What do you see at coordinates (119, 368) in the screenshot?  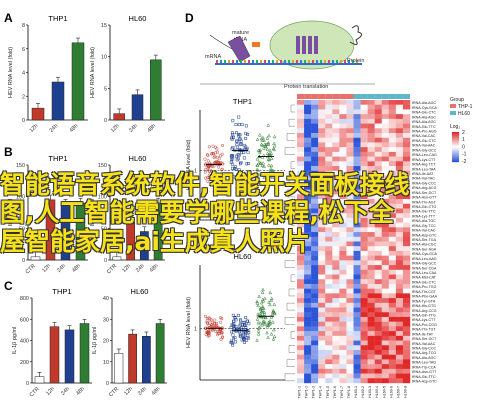 I see `bar-CTR` at bounding box center [119, 368].